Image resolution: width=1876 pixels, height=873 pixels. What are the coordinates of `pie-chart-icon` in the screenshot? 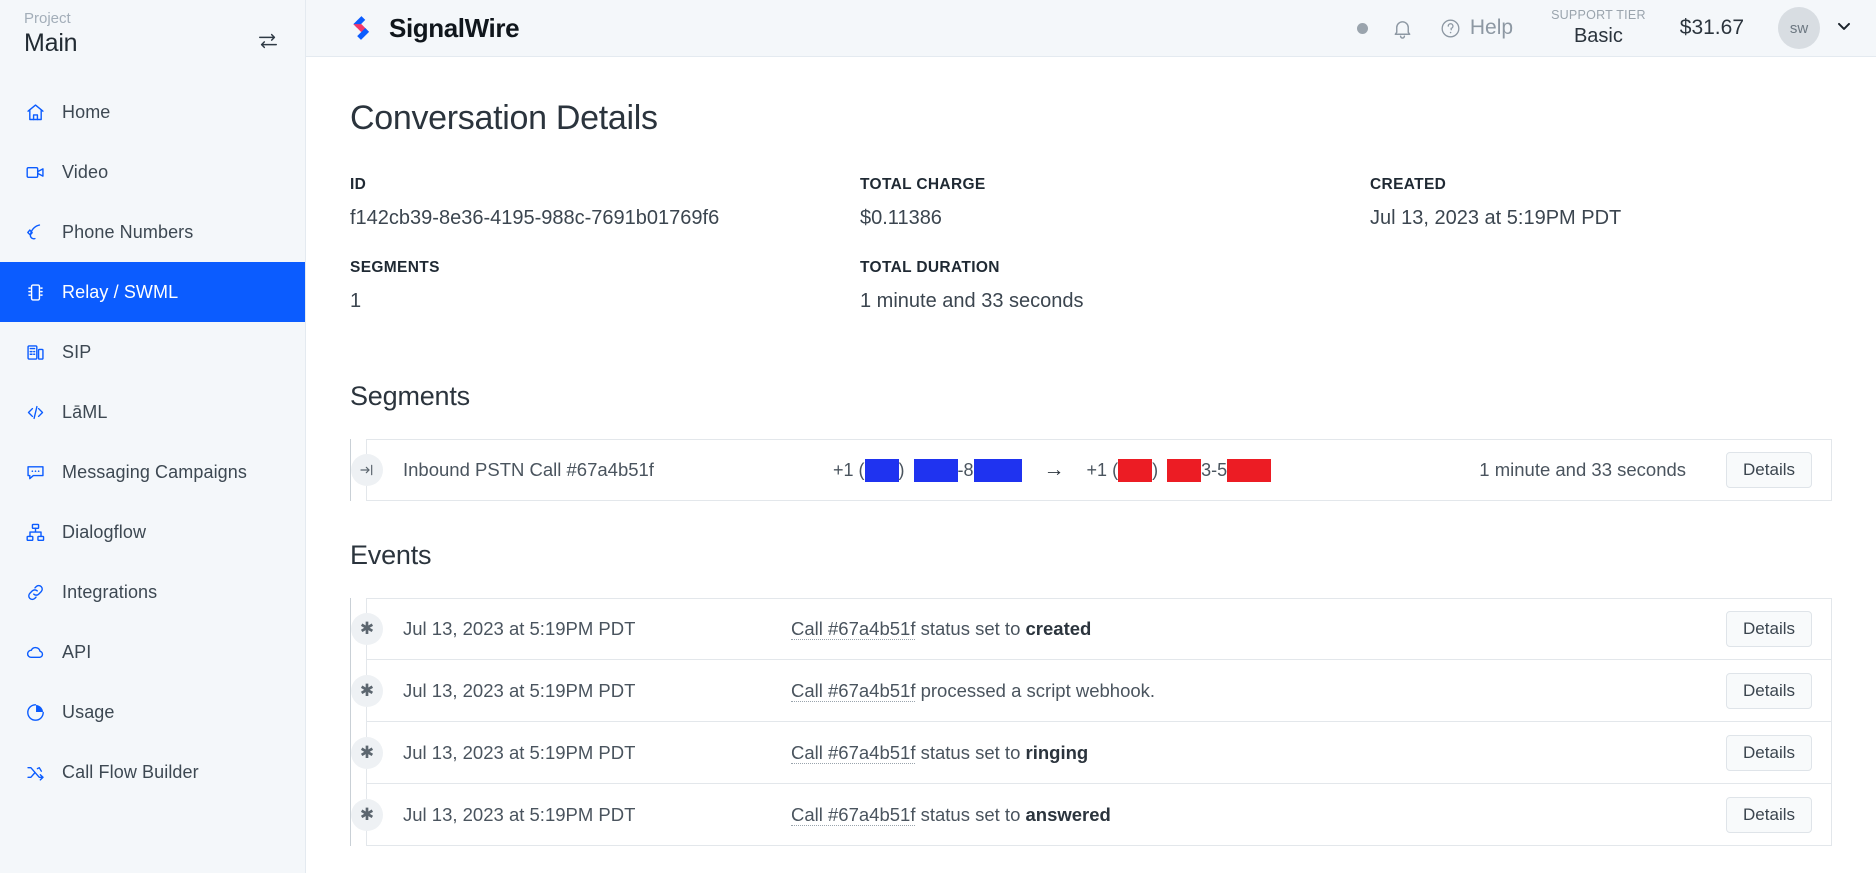 It's located at (35, 712).